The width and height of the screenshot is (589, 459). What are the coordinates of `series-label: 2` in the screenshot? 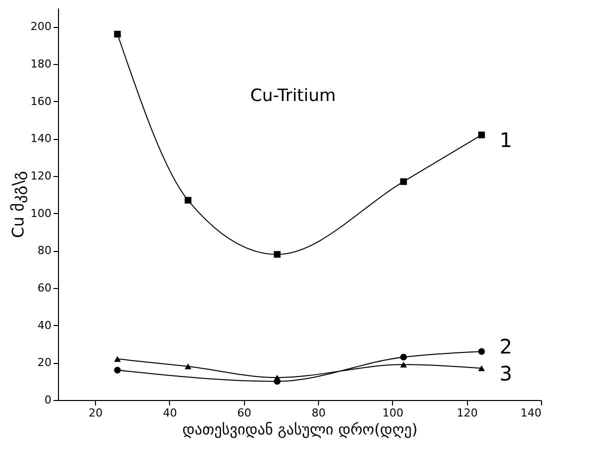 It's located at (506, 346).